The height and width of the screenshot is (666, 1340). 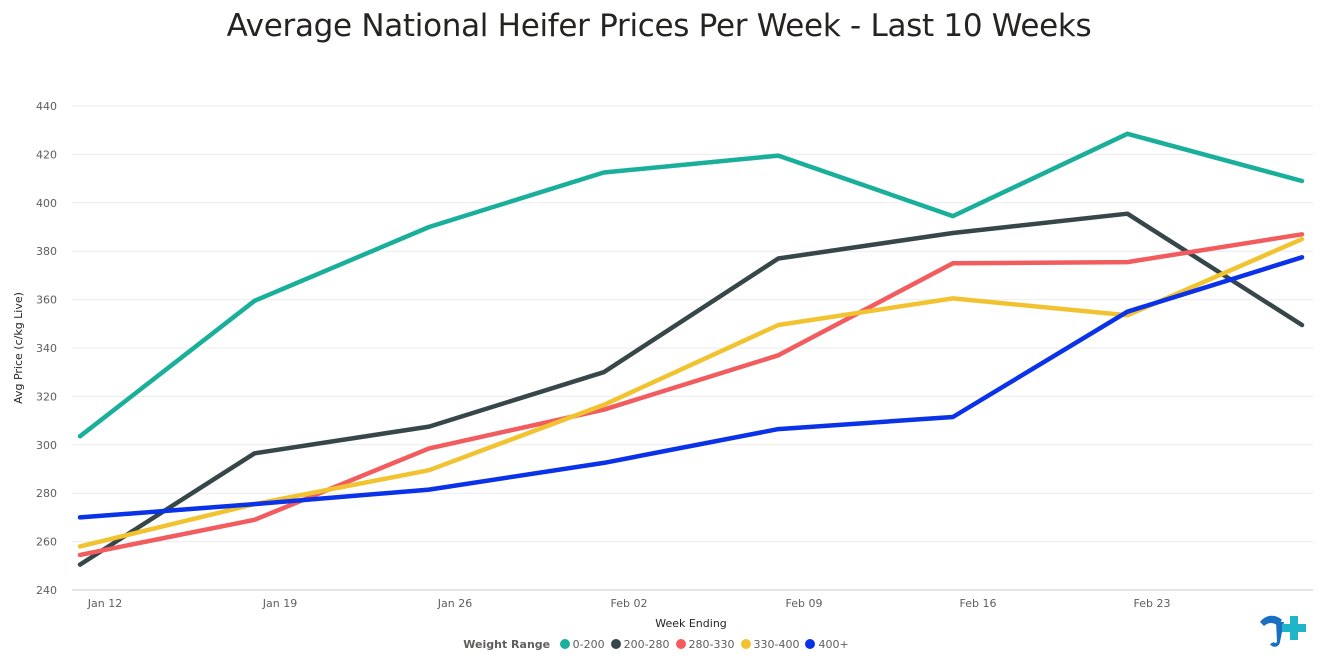 What do you see at coordinates (978, 603) in the screenshot?
I see `x-tick-label: Feb 16` at bounding box center [978, 603].